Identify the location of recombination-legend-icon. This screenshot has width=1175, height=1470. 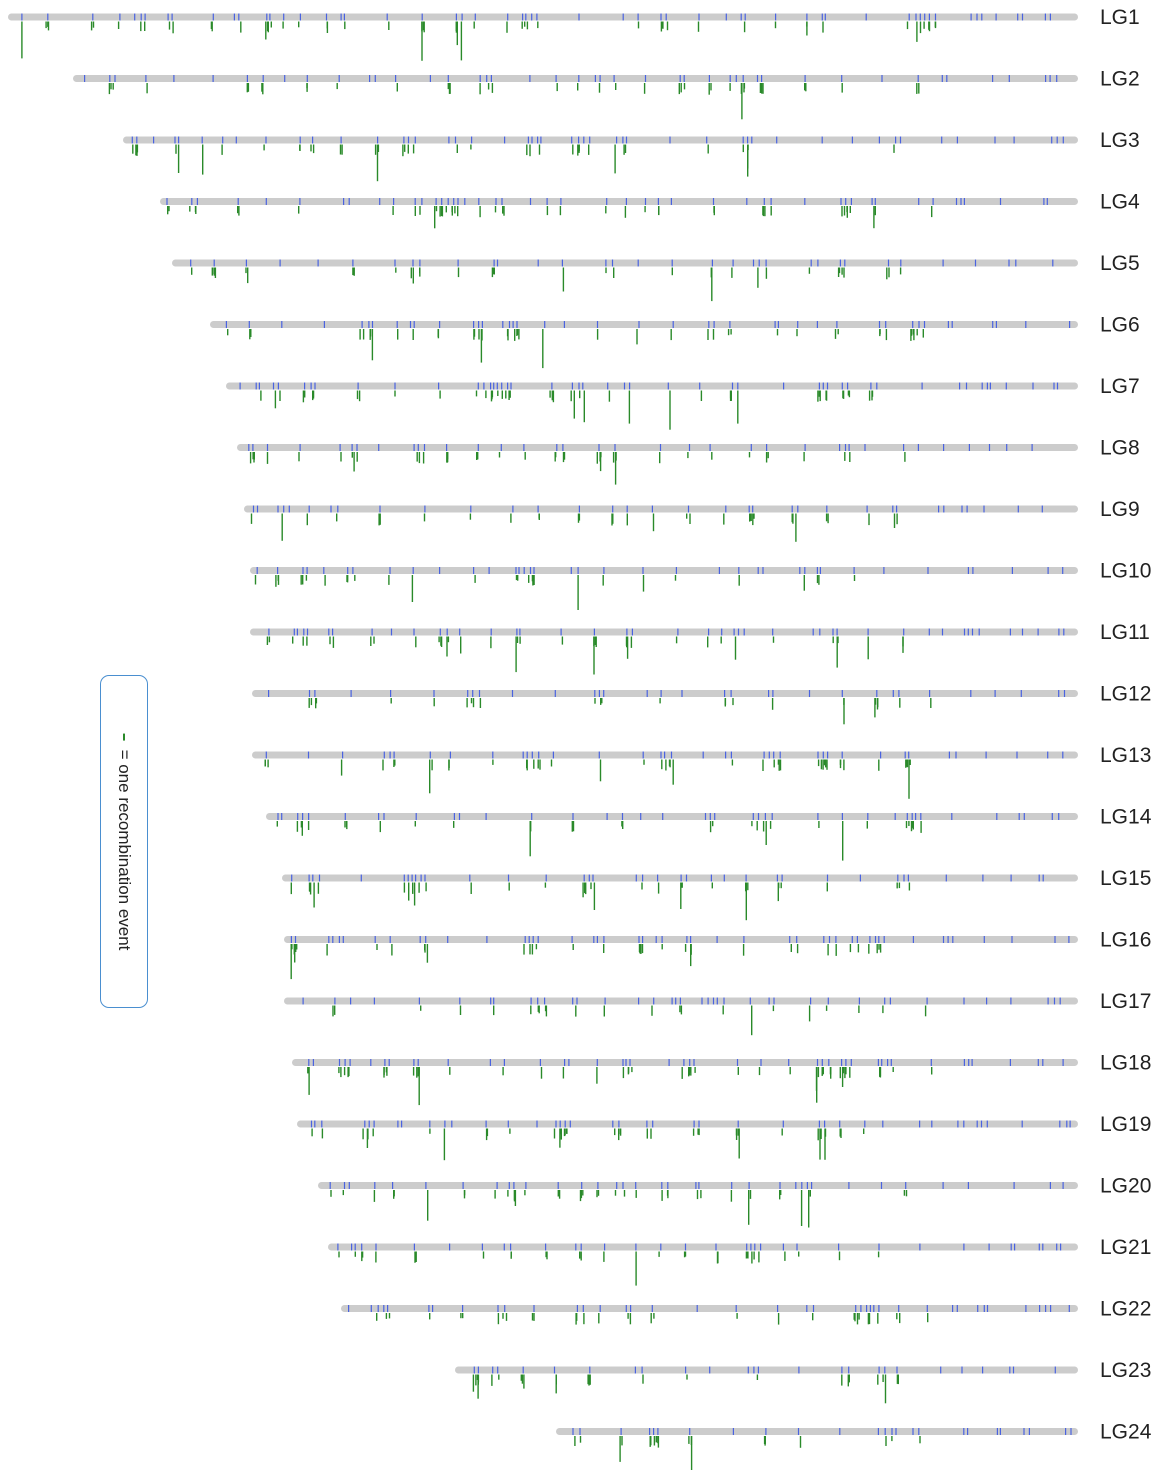
(124, 737).